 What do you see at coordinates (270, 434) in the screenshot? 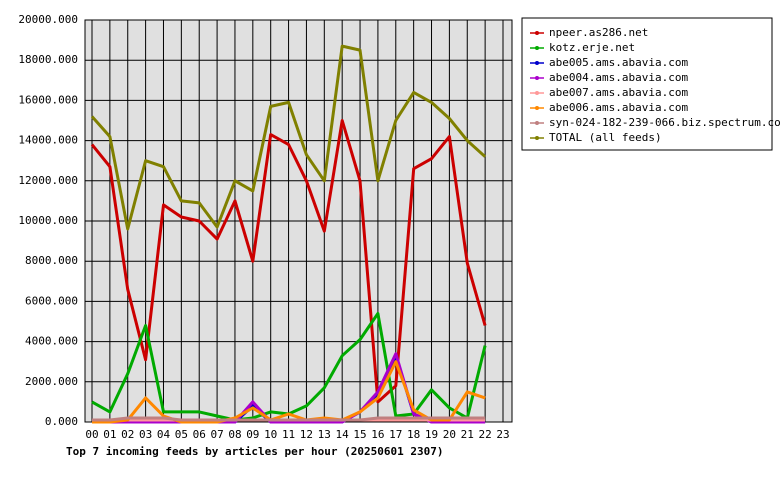
I see `x-tick-label: 10` at bounding box center [270, 434].